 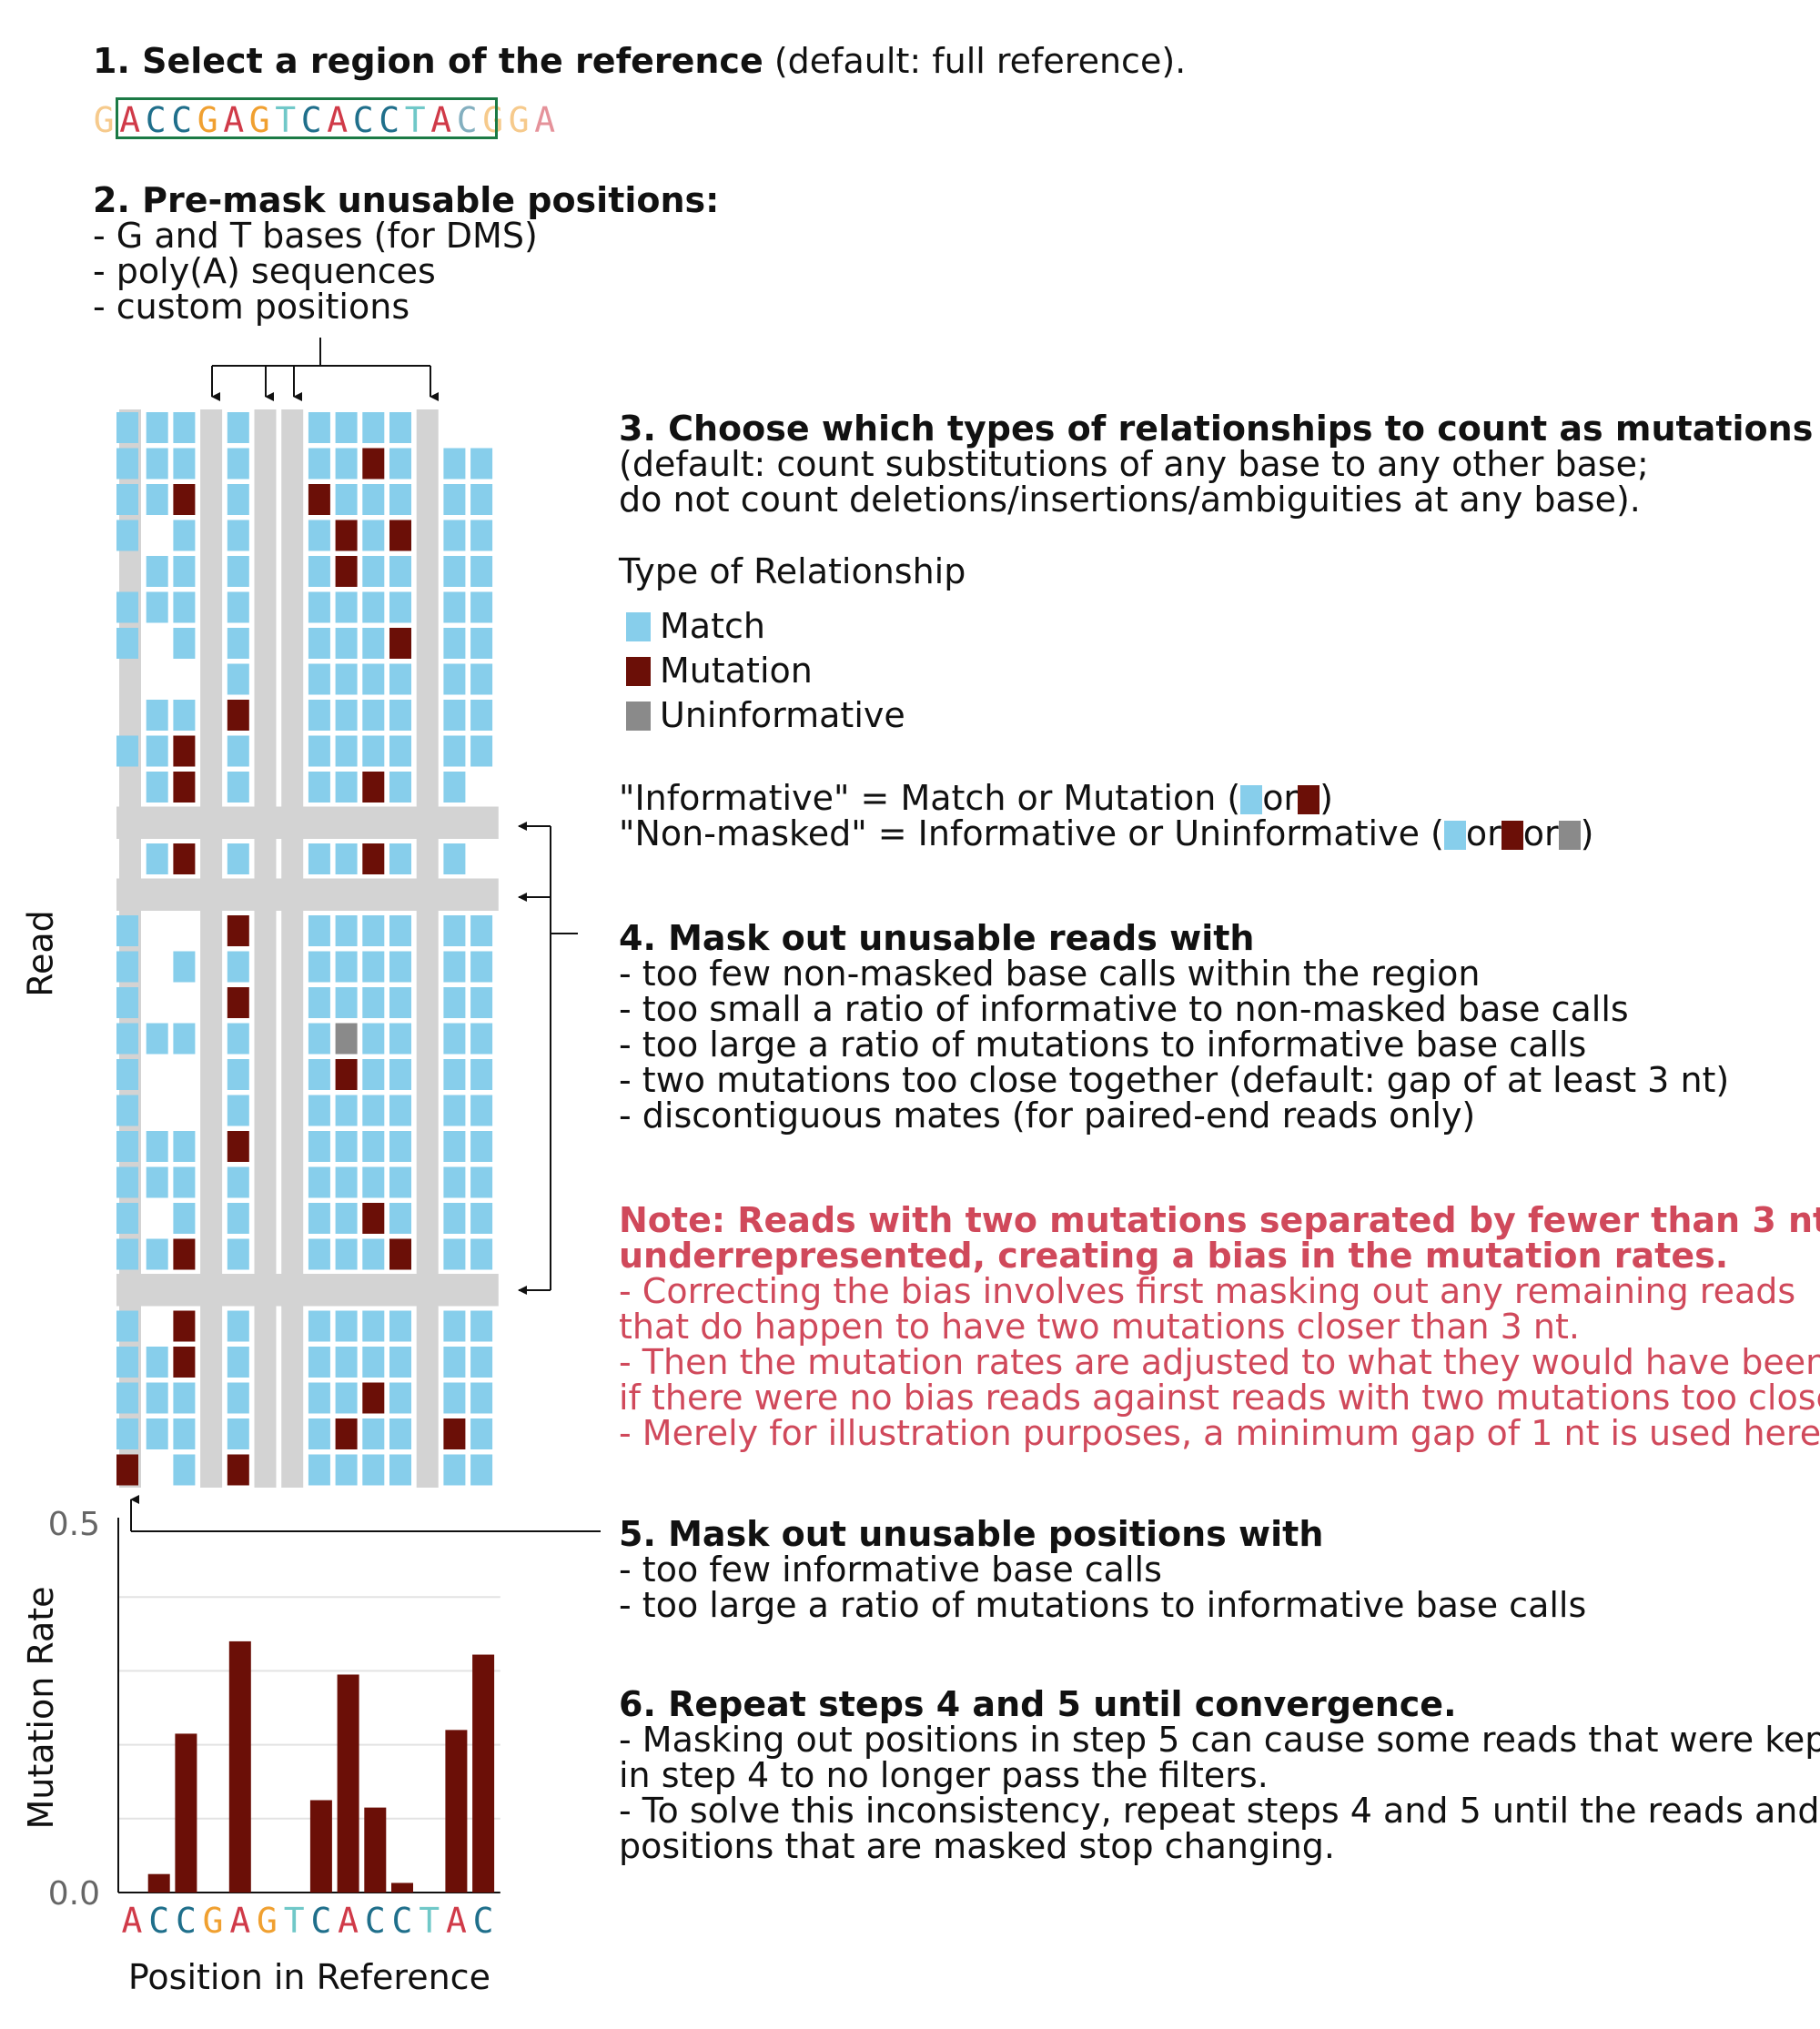 What do you see at coordinates (266, 949) in the screenshot?
I see `masked-column` at bounding box center [266, 949].